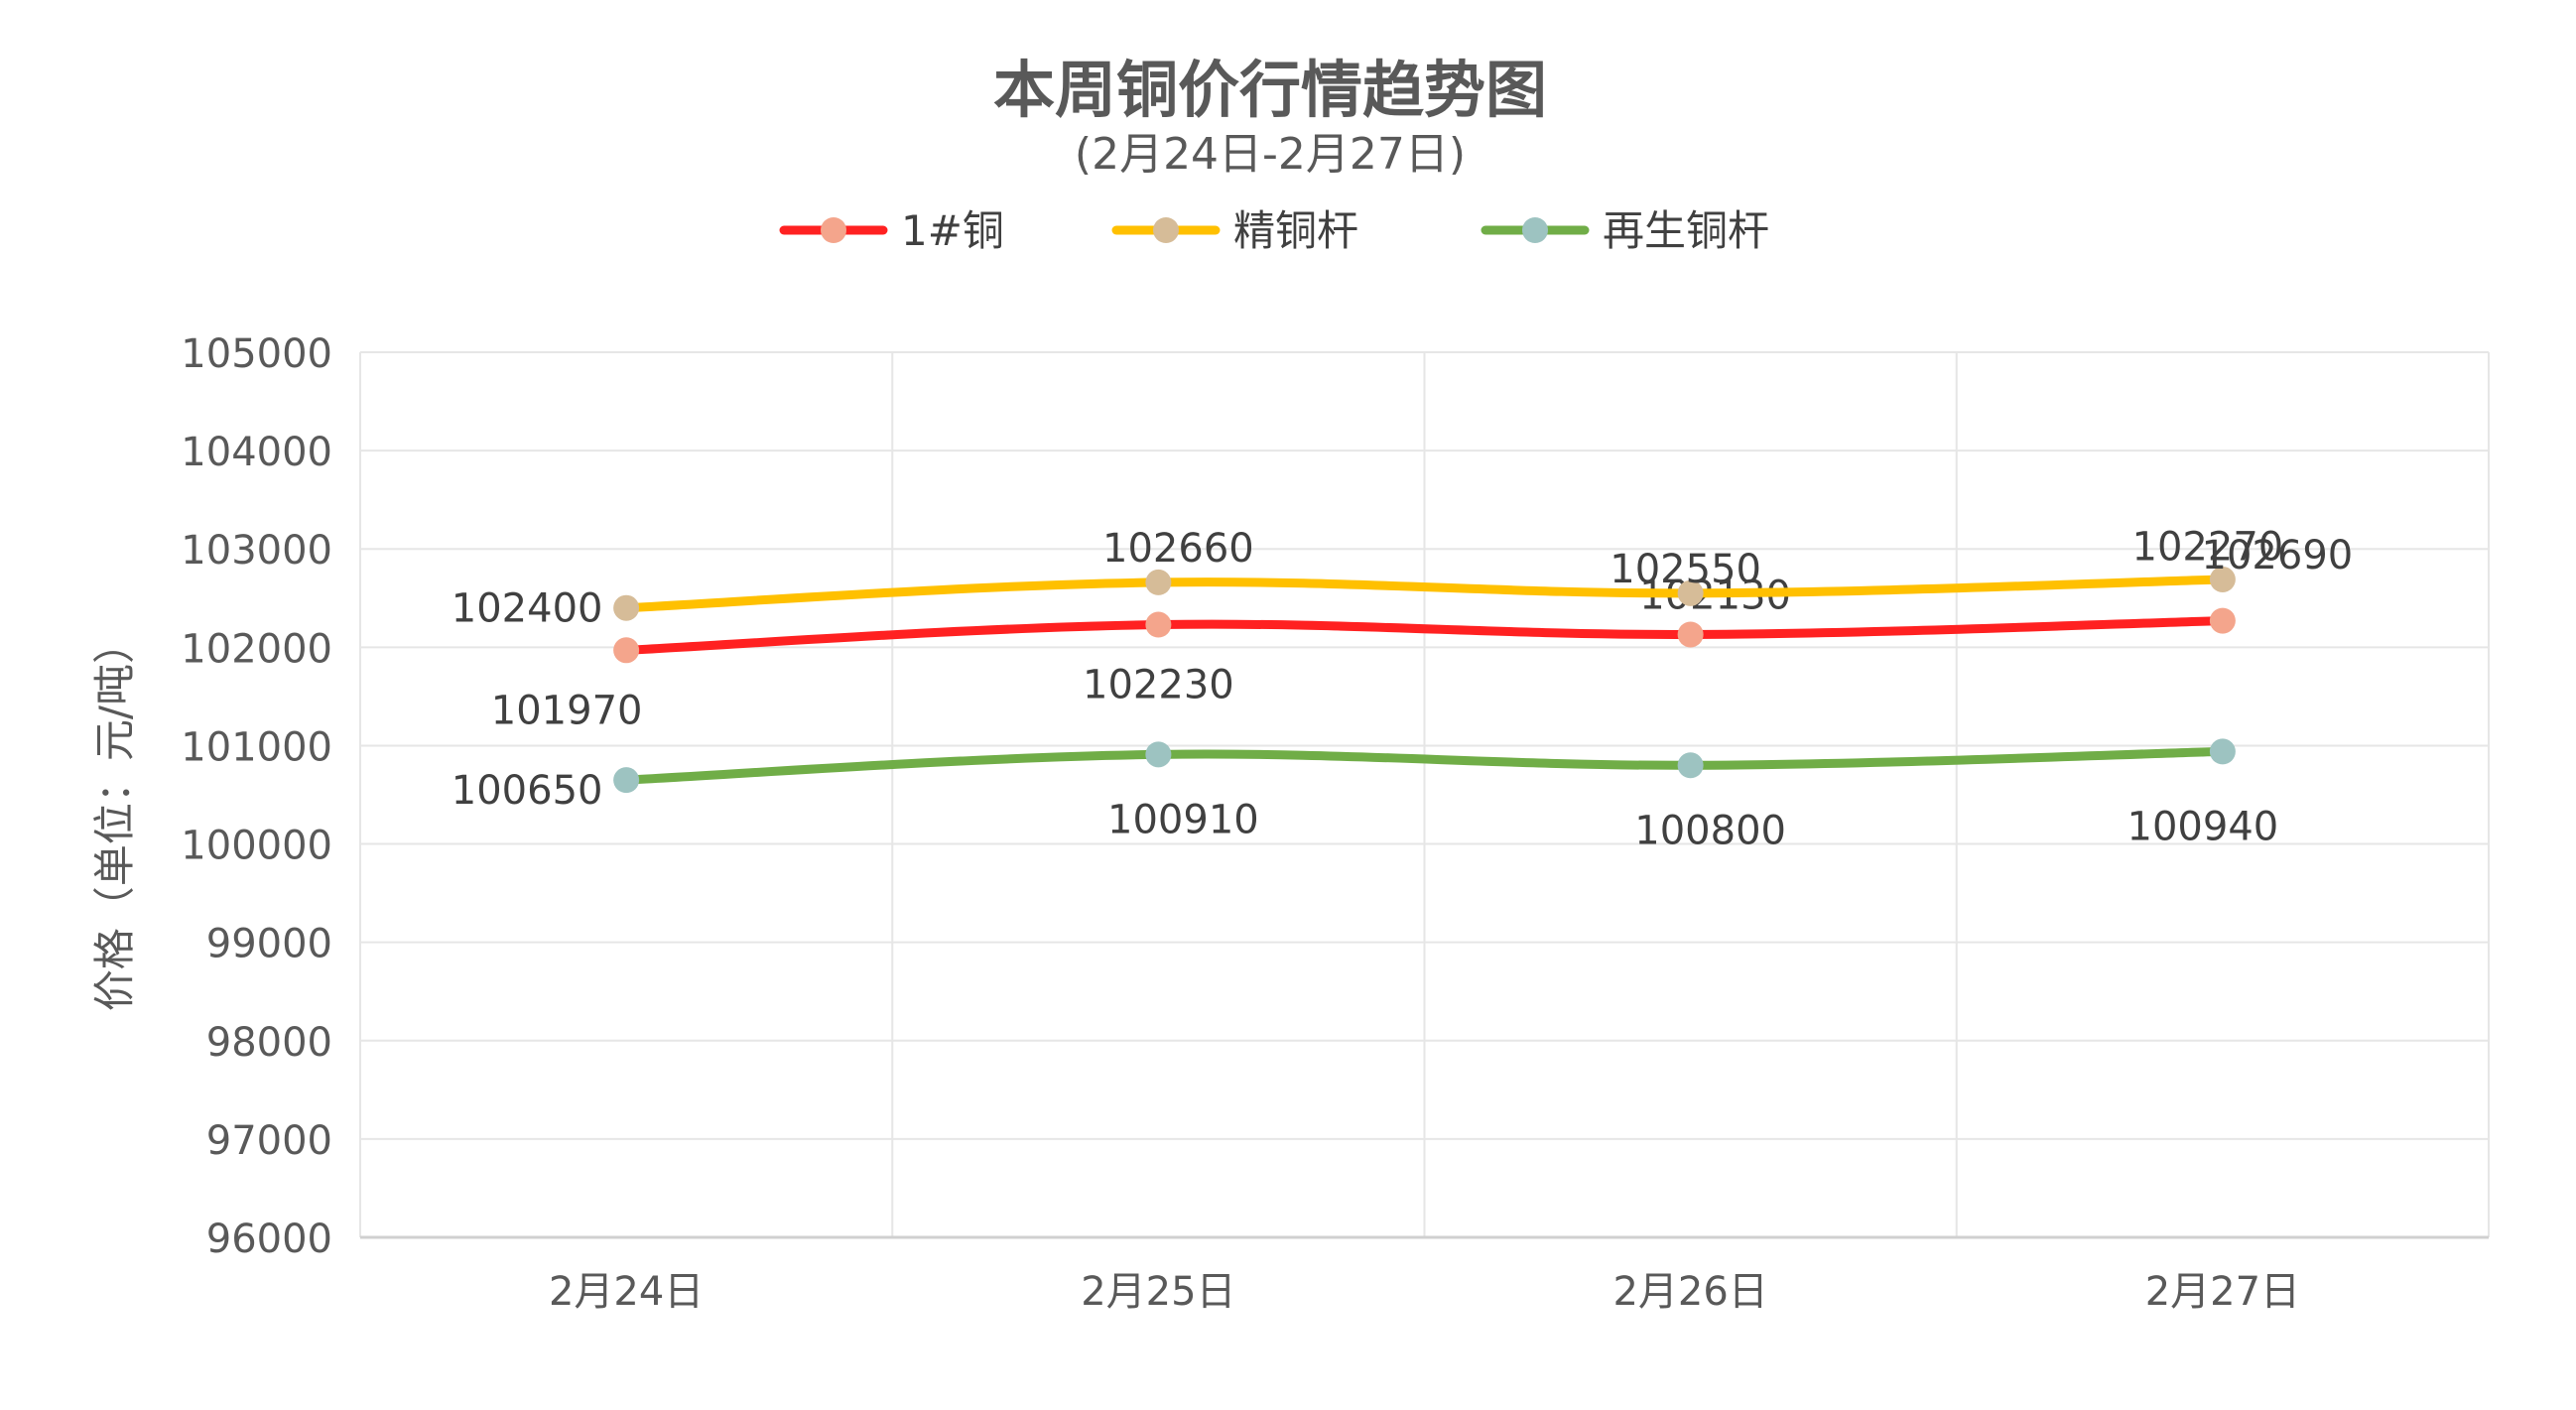  What do you see at coordinates (1295, 231) in the screenshot?
I see `legend-label: 精铜杆` at bounding box center [1295, 231].